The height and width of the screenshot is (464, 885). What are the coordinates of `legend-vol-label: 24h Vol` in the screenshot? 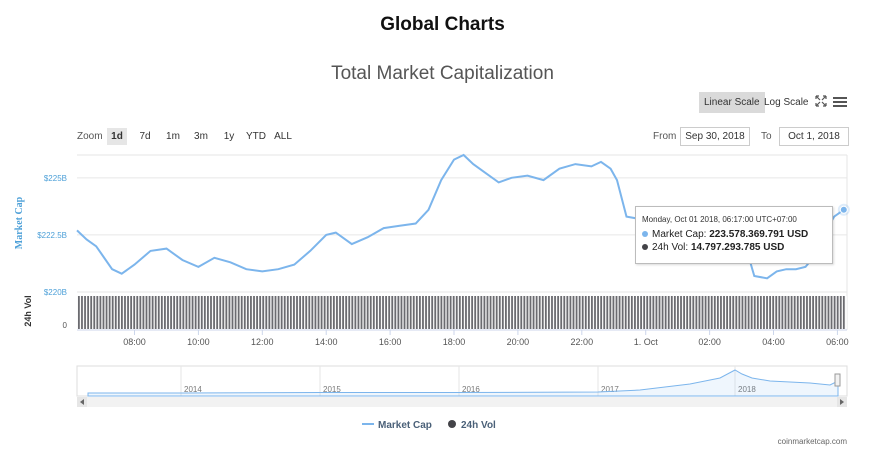 It's located at (478, 425).